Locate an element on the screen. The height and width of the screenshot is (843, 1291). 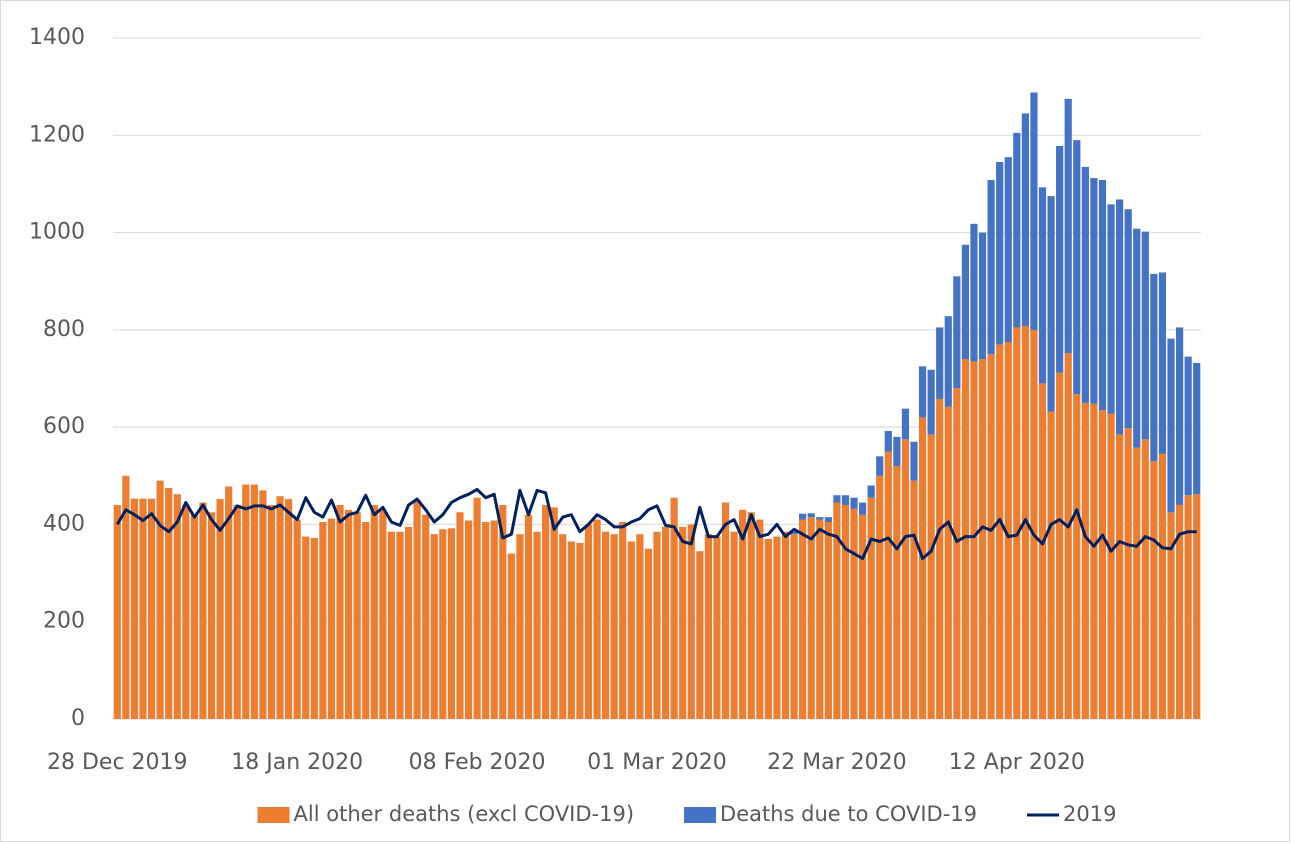
legend-label: All other deaths (excl COVID-19) is located at coordinates (464, 814).